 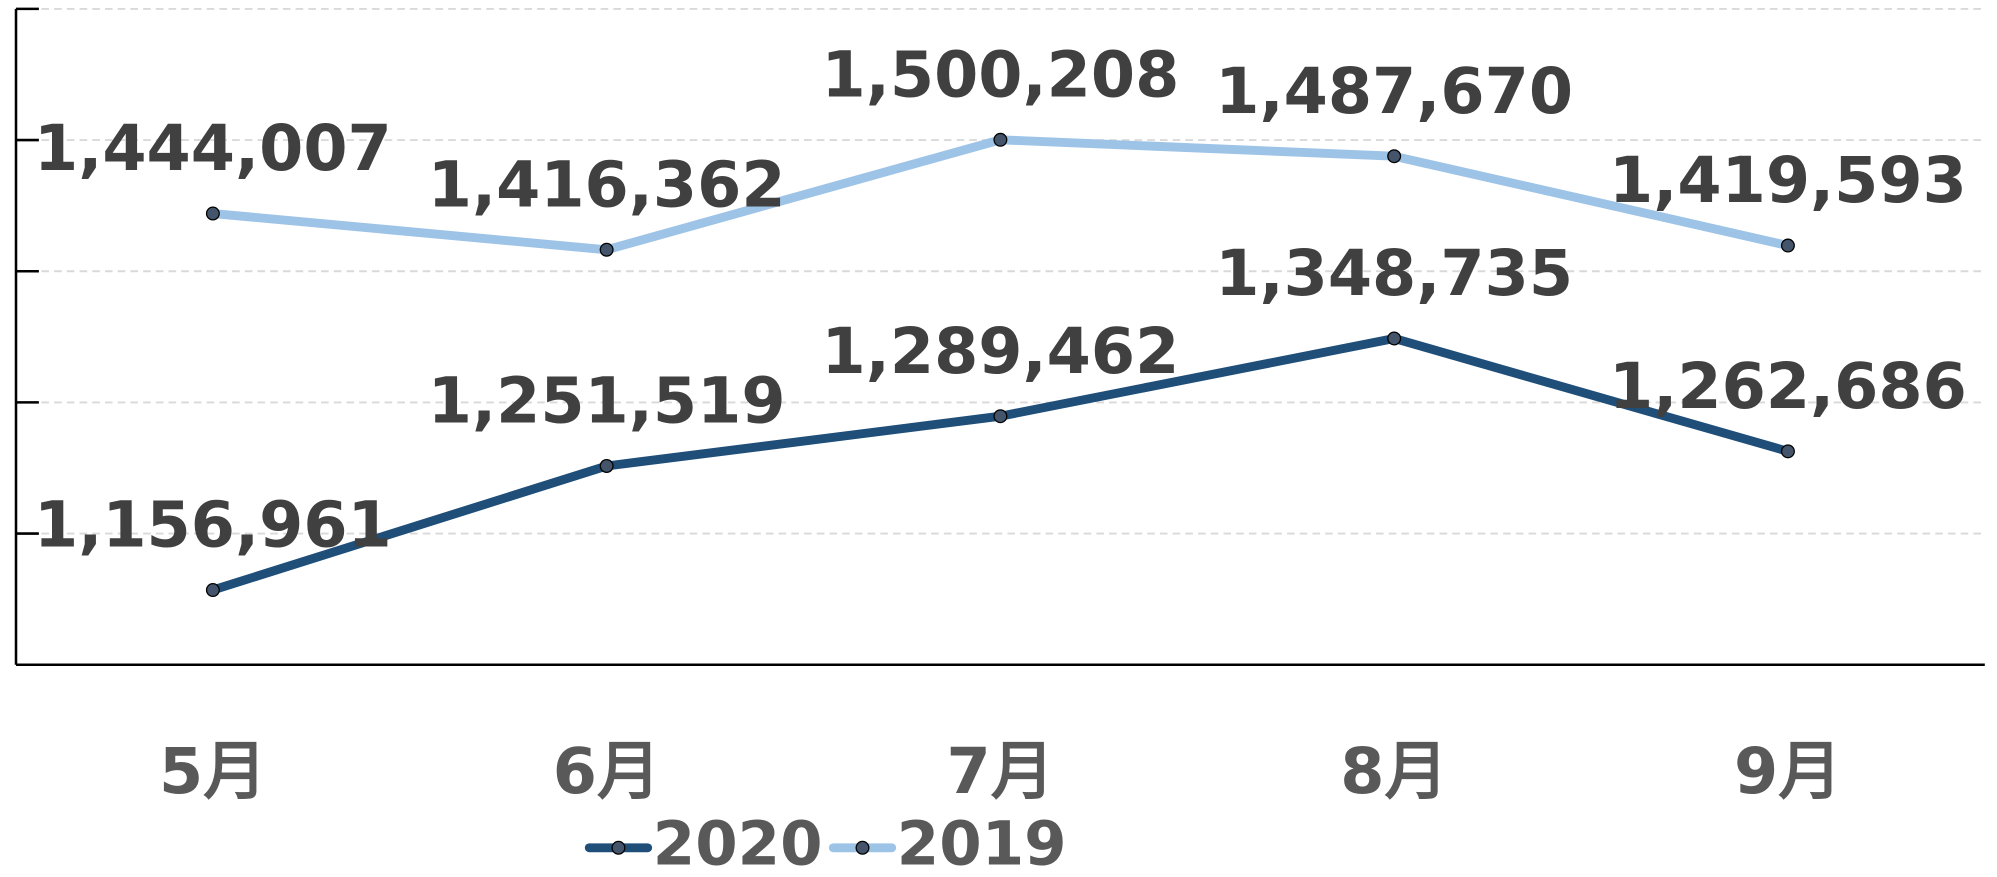 What do you see at coordinates (738, 842) in the screenshot?
I see `legend-label: 2020` at bounding box center [738, 842].